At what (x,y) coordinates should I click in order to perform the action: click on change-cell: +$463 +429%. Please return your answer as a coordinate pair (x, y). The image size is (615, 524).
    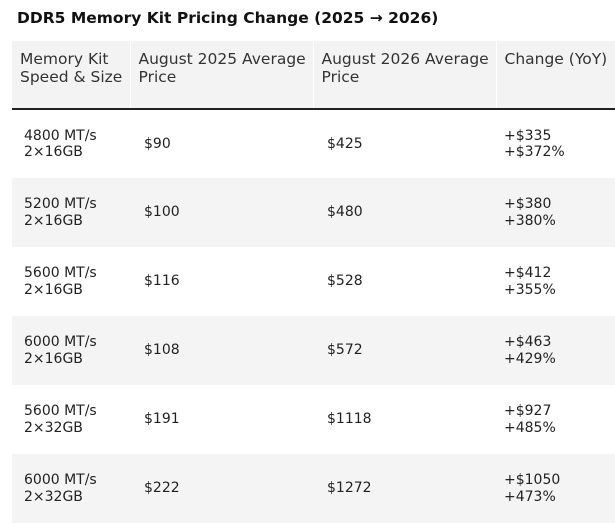
    Looking at the image, I should click on (555, 350).